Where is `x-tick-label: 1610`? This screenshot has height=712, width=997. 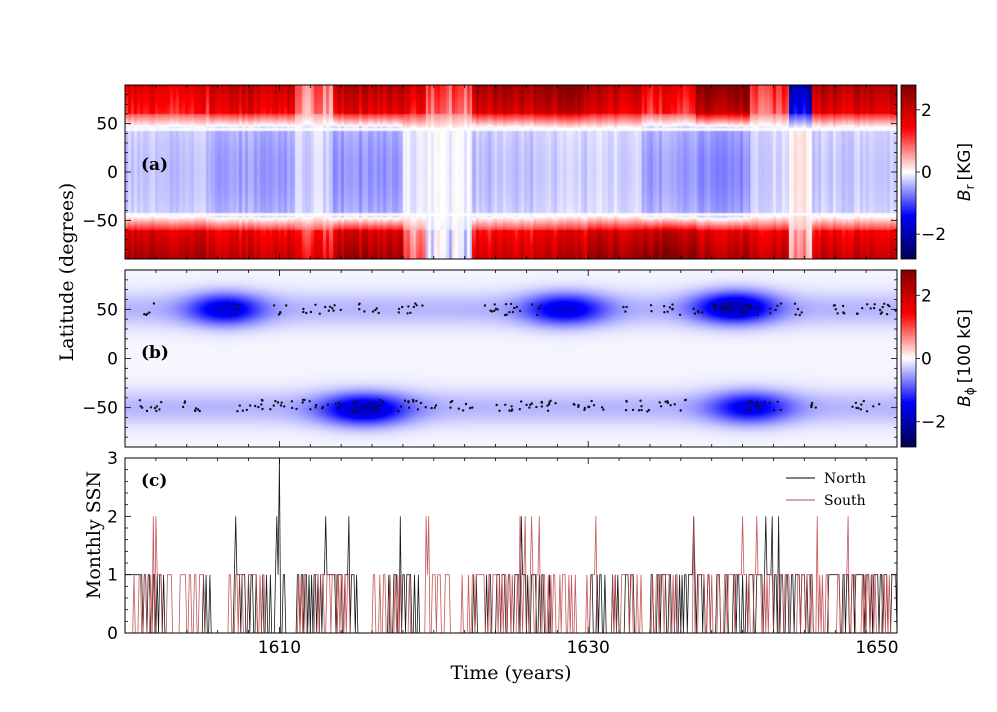 x-tick-label: 1610 is located at coordinates (279, 648).